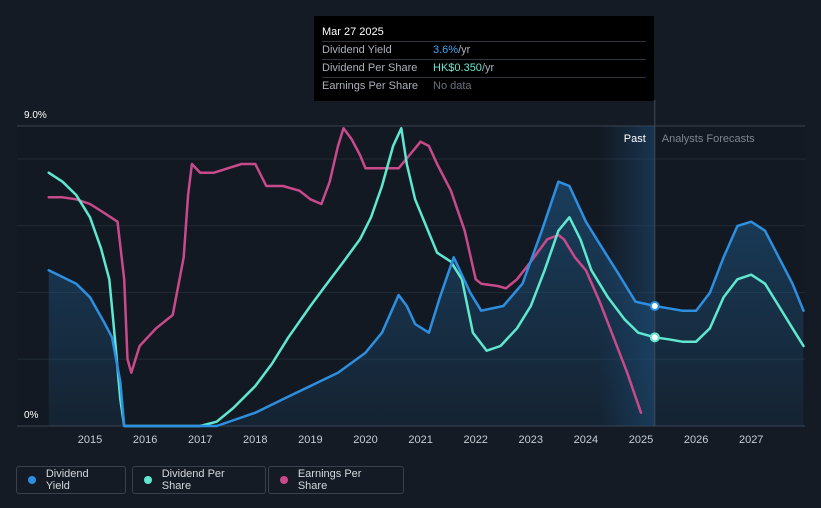 The height and width of the screenshot is (508, 821). What do you see at coordinates (531, 440) in the screenshot?
I see `x-tick-label: 2023` at bounding box center [531, 440].